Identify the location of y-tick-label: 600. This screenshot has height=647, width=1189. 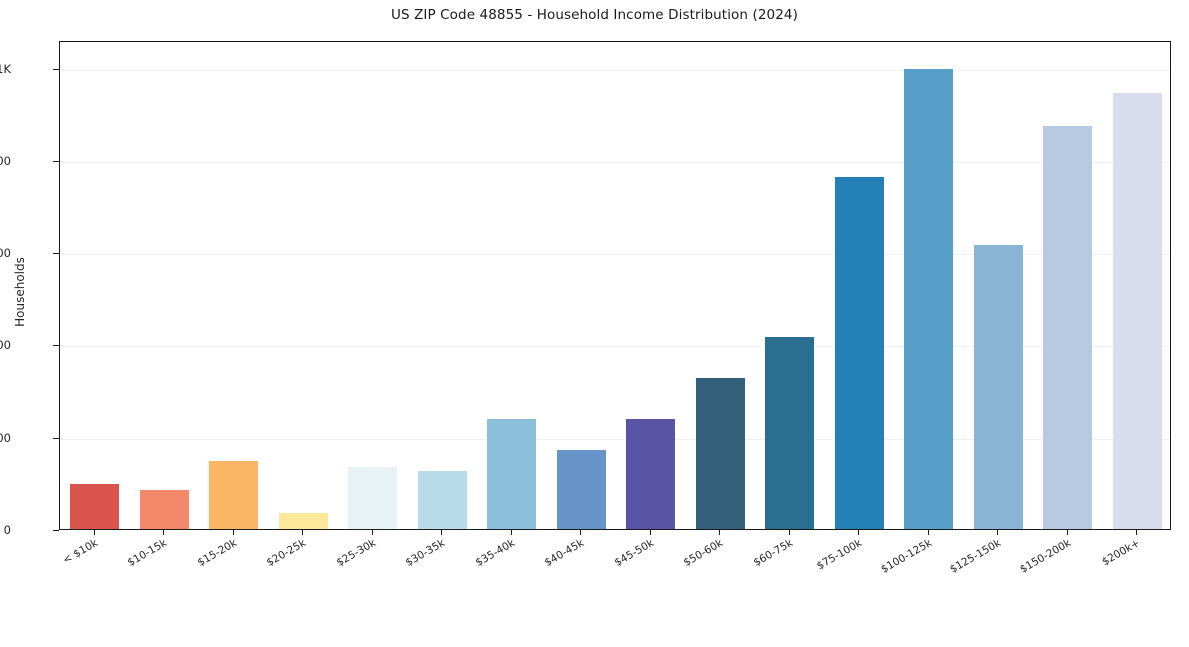
(5, 253).